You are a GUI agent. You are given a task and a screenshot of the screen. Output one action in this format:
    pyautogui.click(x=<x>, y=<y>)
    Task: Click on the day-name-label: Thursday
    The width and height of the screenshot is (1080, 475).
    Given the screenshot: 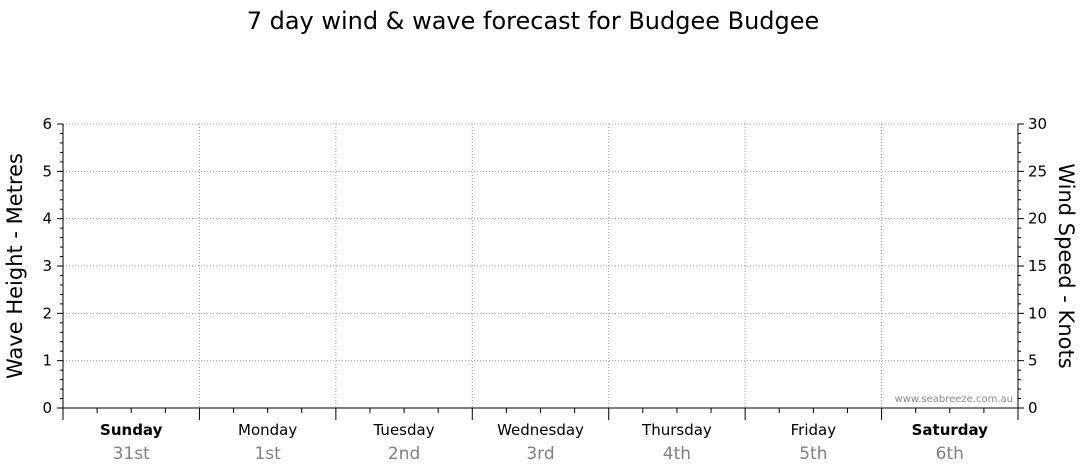 What is the action you would take?
    pyautogui.click(x=676, y=430)
    